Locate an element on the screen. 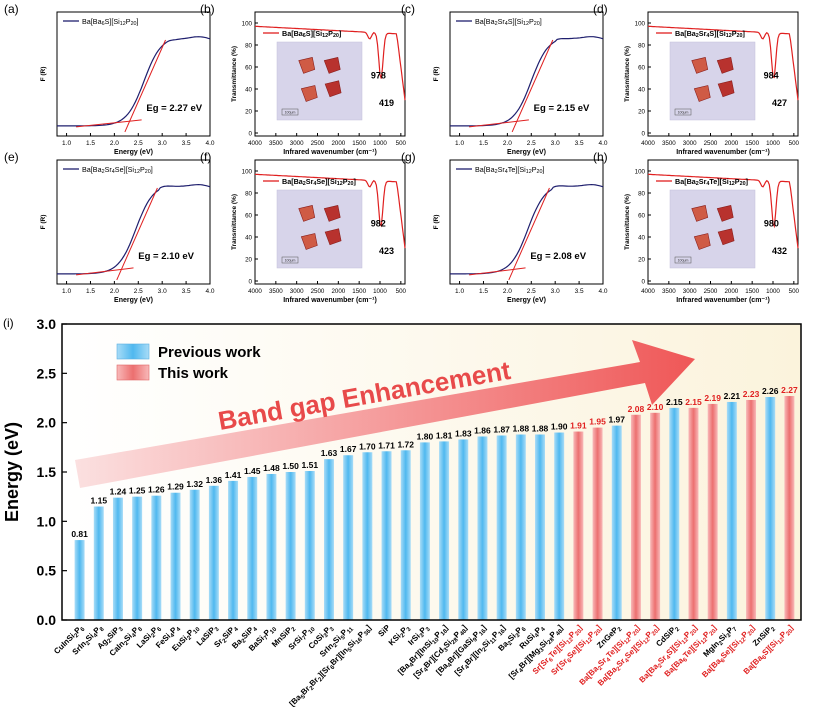 The width and height of the screenshot is (813, 707). x-tick-label: 4.0 is located at coordinates (602, 143).